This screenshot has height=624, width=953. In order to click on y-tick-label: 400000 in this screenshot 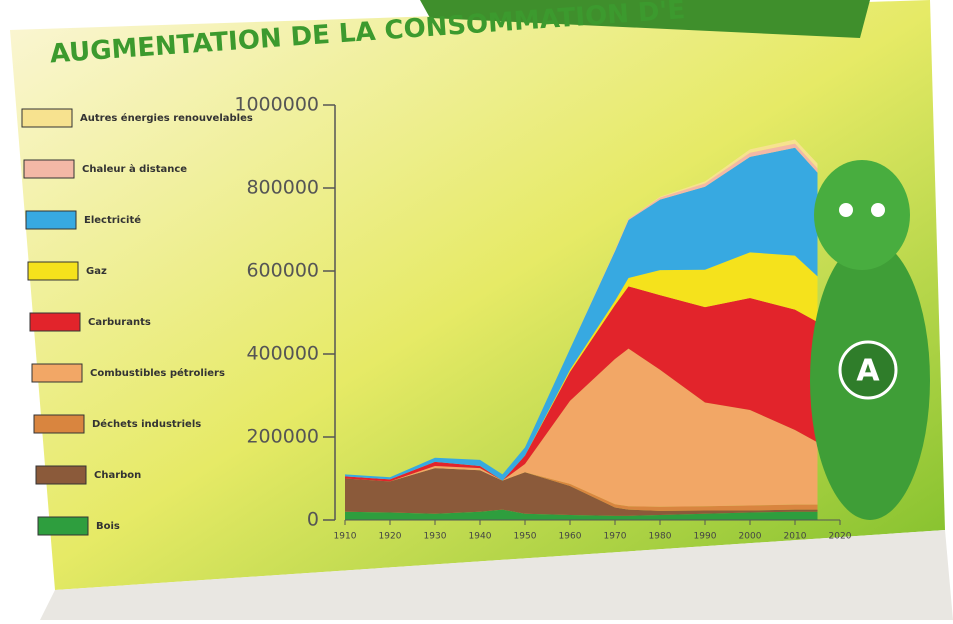, I will do `click(282, 354)`.